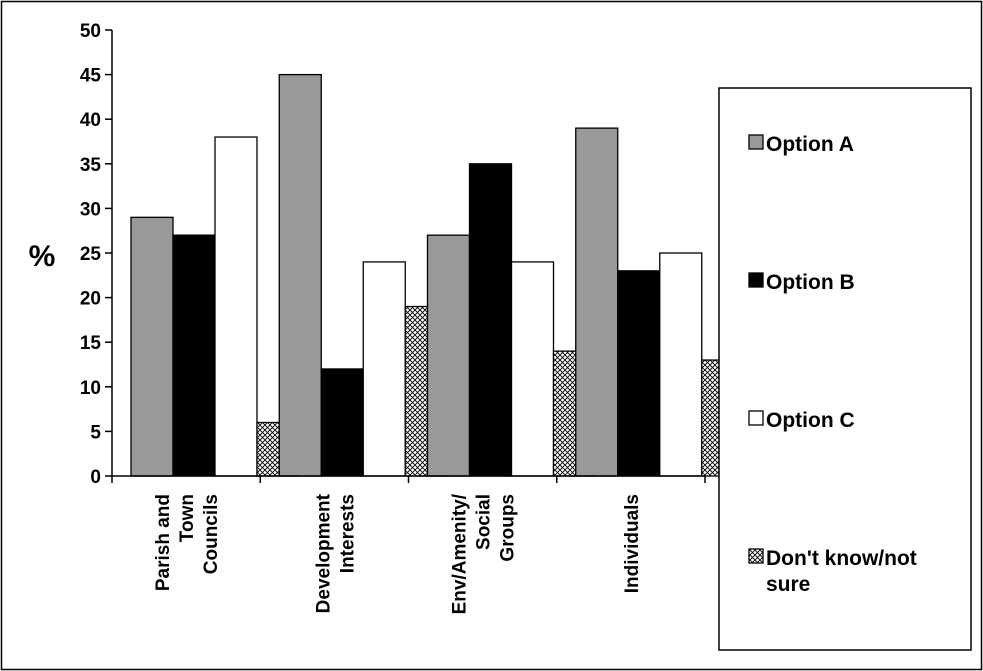 This screenshot has width=983, height=671. What do you see at coordinates (347, 533) in the screenshot?
I see `x-category-label-line: Interests` at bounding box center [347, 533].